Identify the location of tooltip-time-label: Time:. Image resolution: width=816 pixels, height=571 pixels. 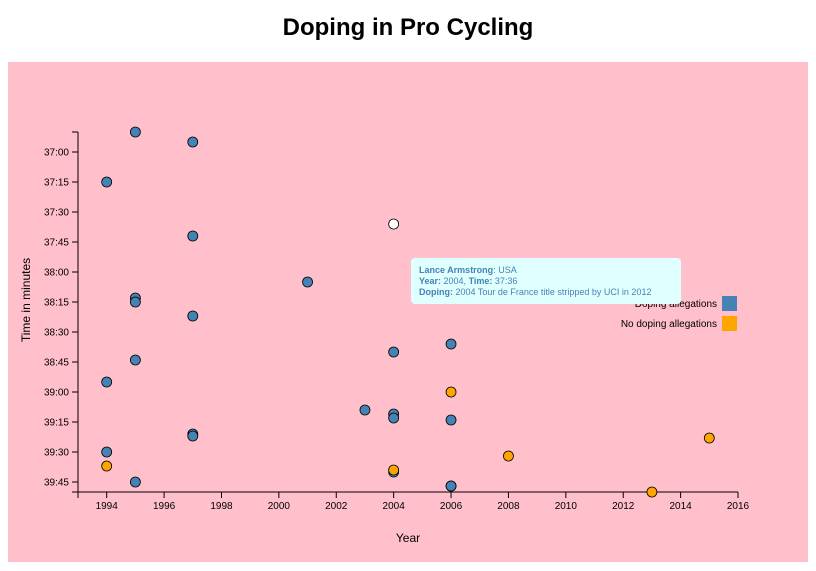
(480, 281).